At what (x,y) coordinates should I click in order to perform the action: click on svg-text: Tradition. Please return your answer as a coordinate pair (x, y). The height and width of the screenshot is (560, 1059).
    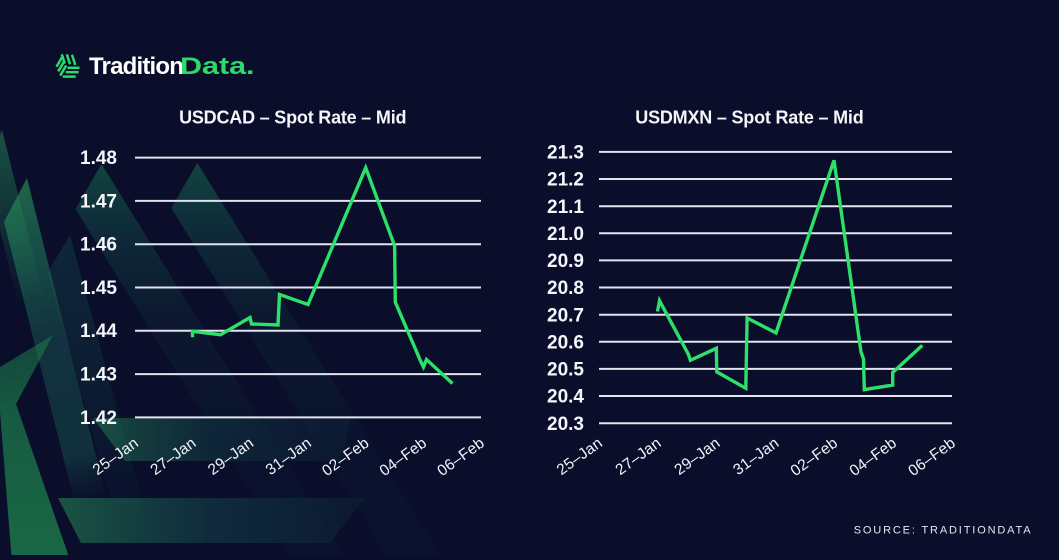
    Looking at the image, I should click on (136, 66).